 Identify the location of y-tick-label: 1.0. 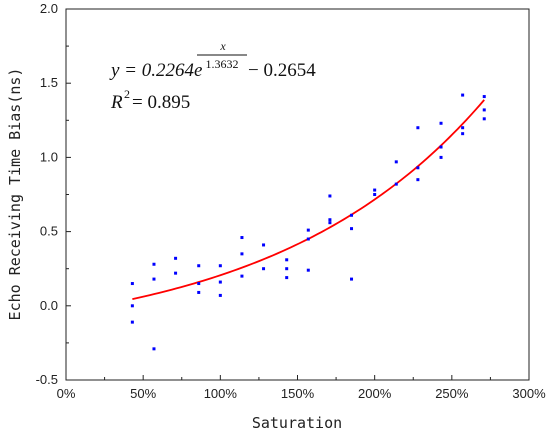
(49, 156).